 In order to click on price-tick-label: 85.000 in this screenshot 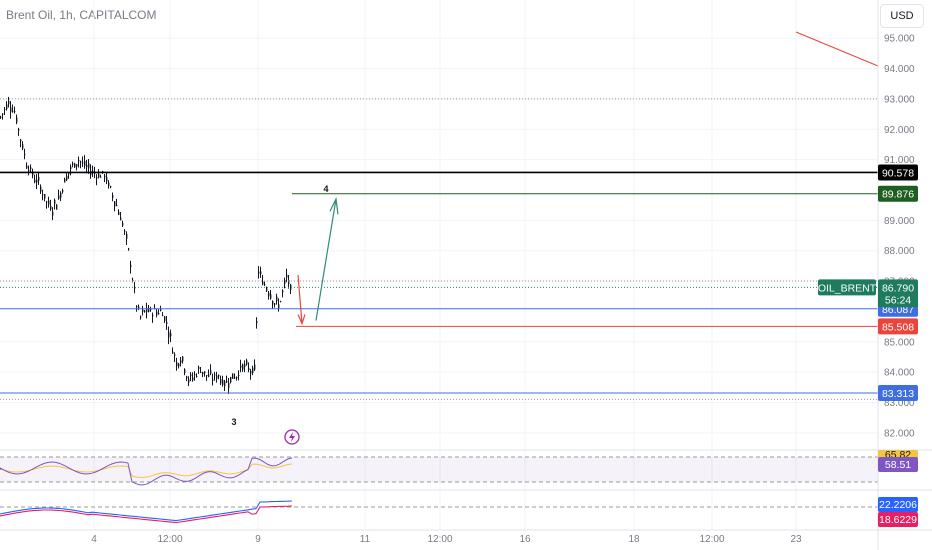, I will do `click(899, 342)`.